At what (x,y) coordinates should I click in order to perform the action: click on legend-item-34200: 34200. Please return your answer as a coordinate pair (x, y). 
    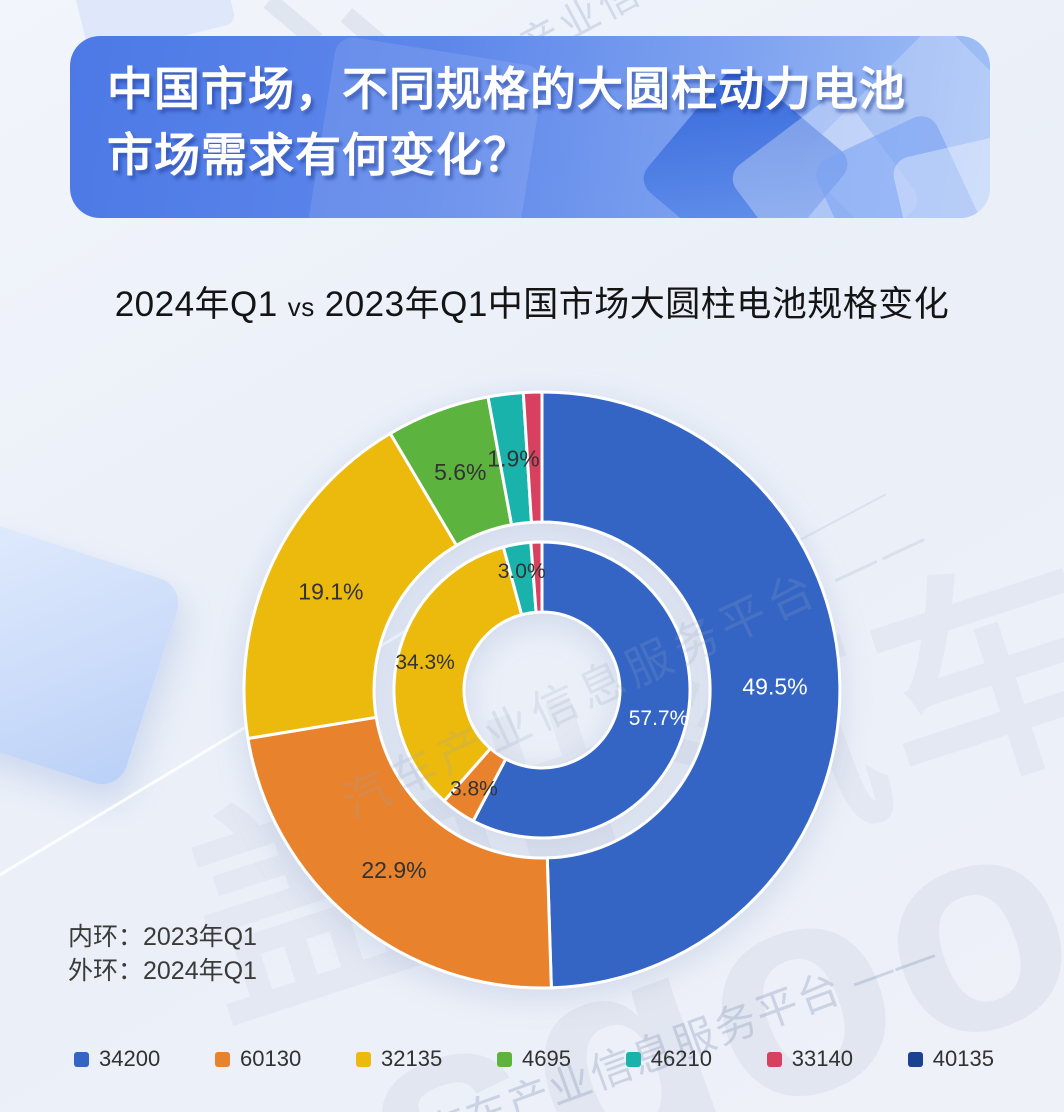
    Looking at the image, I should click on (117, 1059).